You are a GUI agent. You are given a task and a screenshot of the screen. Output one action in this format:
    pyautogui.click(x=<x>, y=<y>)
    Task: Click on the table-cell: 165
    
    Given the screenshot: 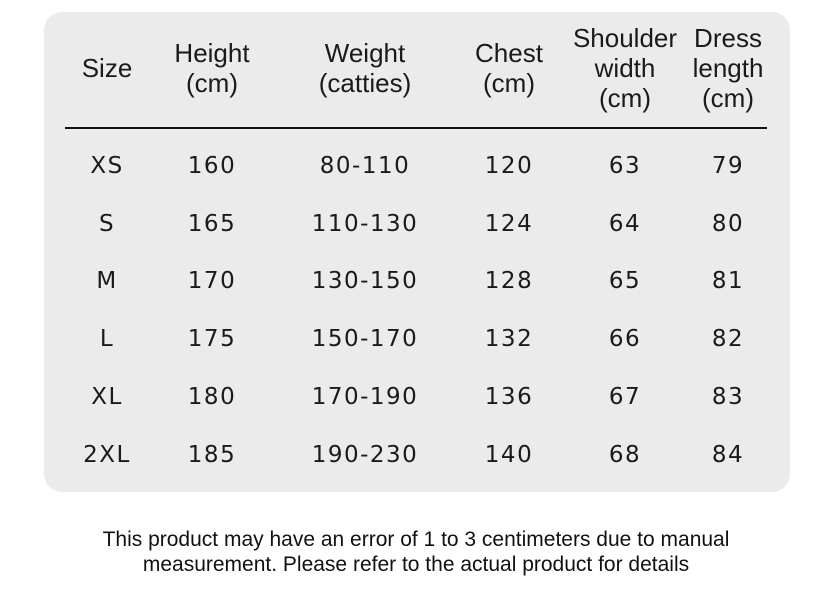 What is the action you would take?
    pyautogui.click(x=212, y=224)
    